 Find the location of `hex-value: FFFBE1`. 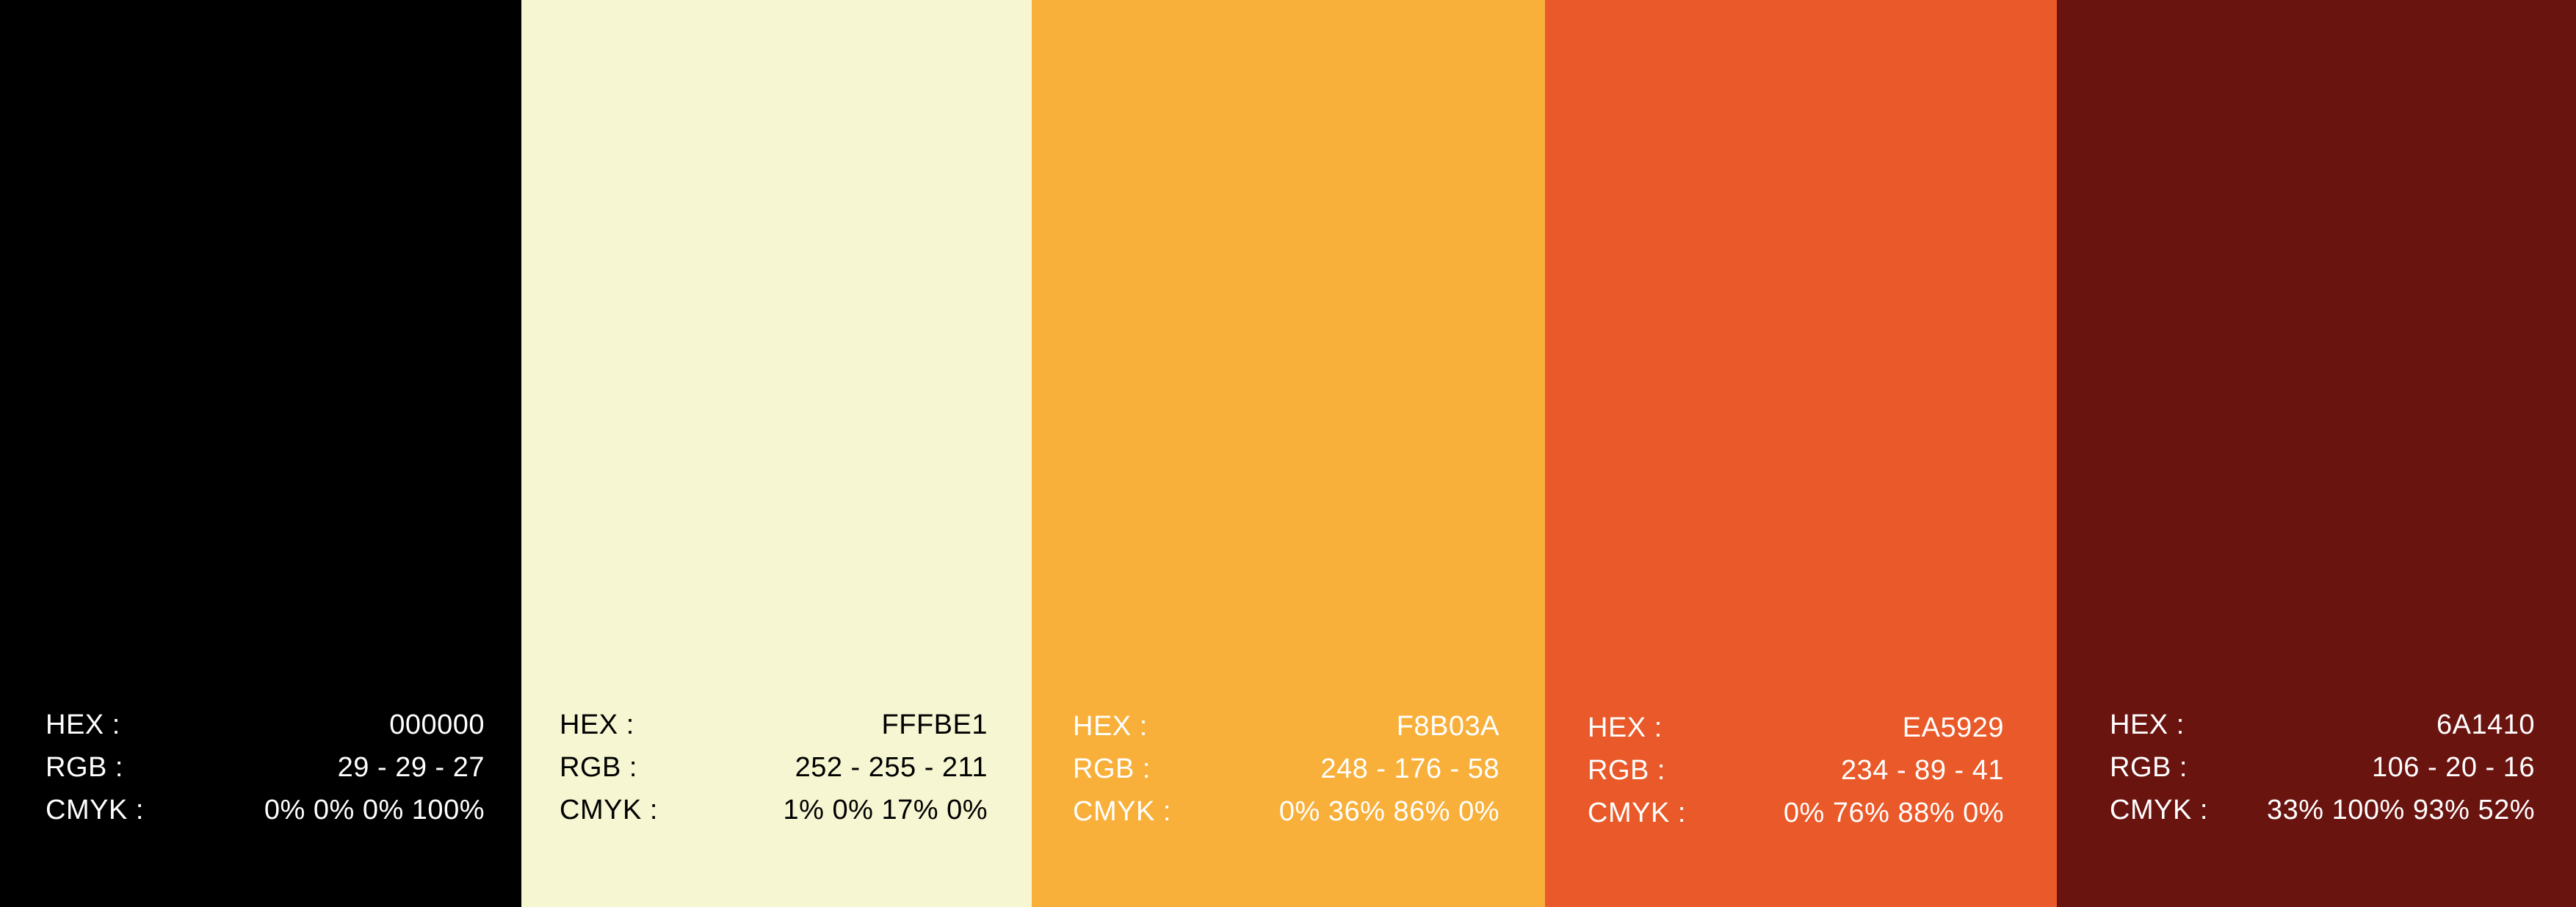

hex-value: FFFBE1 is located at coordinates (934, 724).